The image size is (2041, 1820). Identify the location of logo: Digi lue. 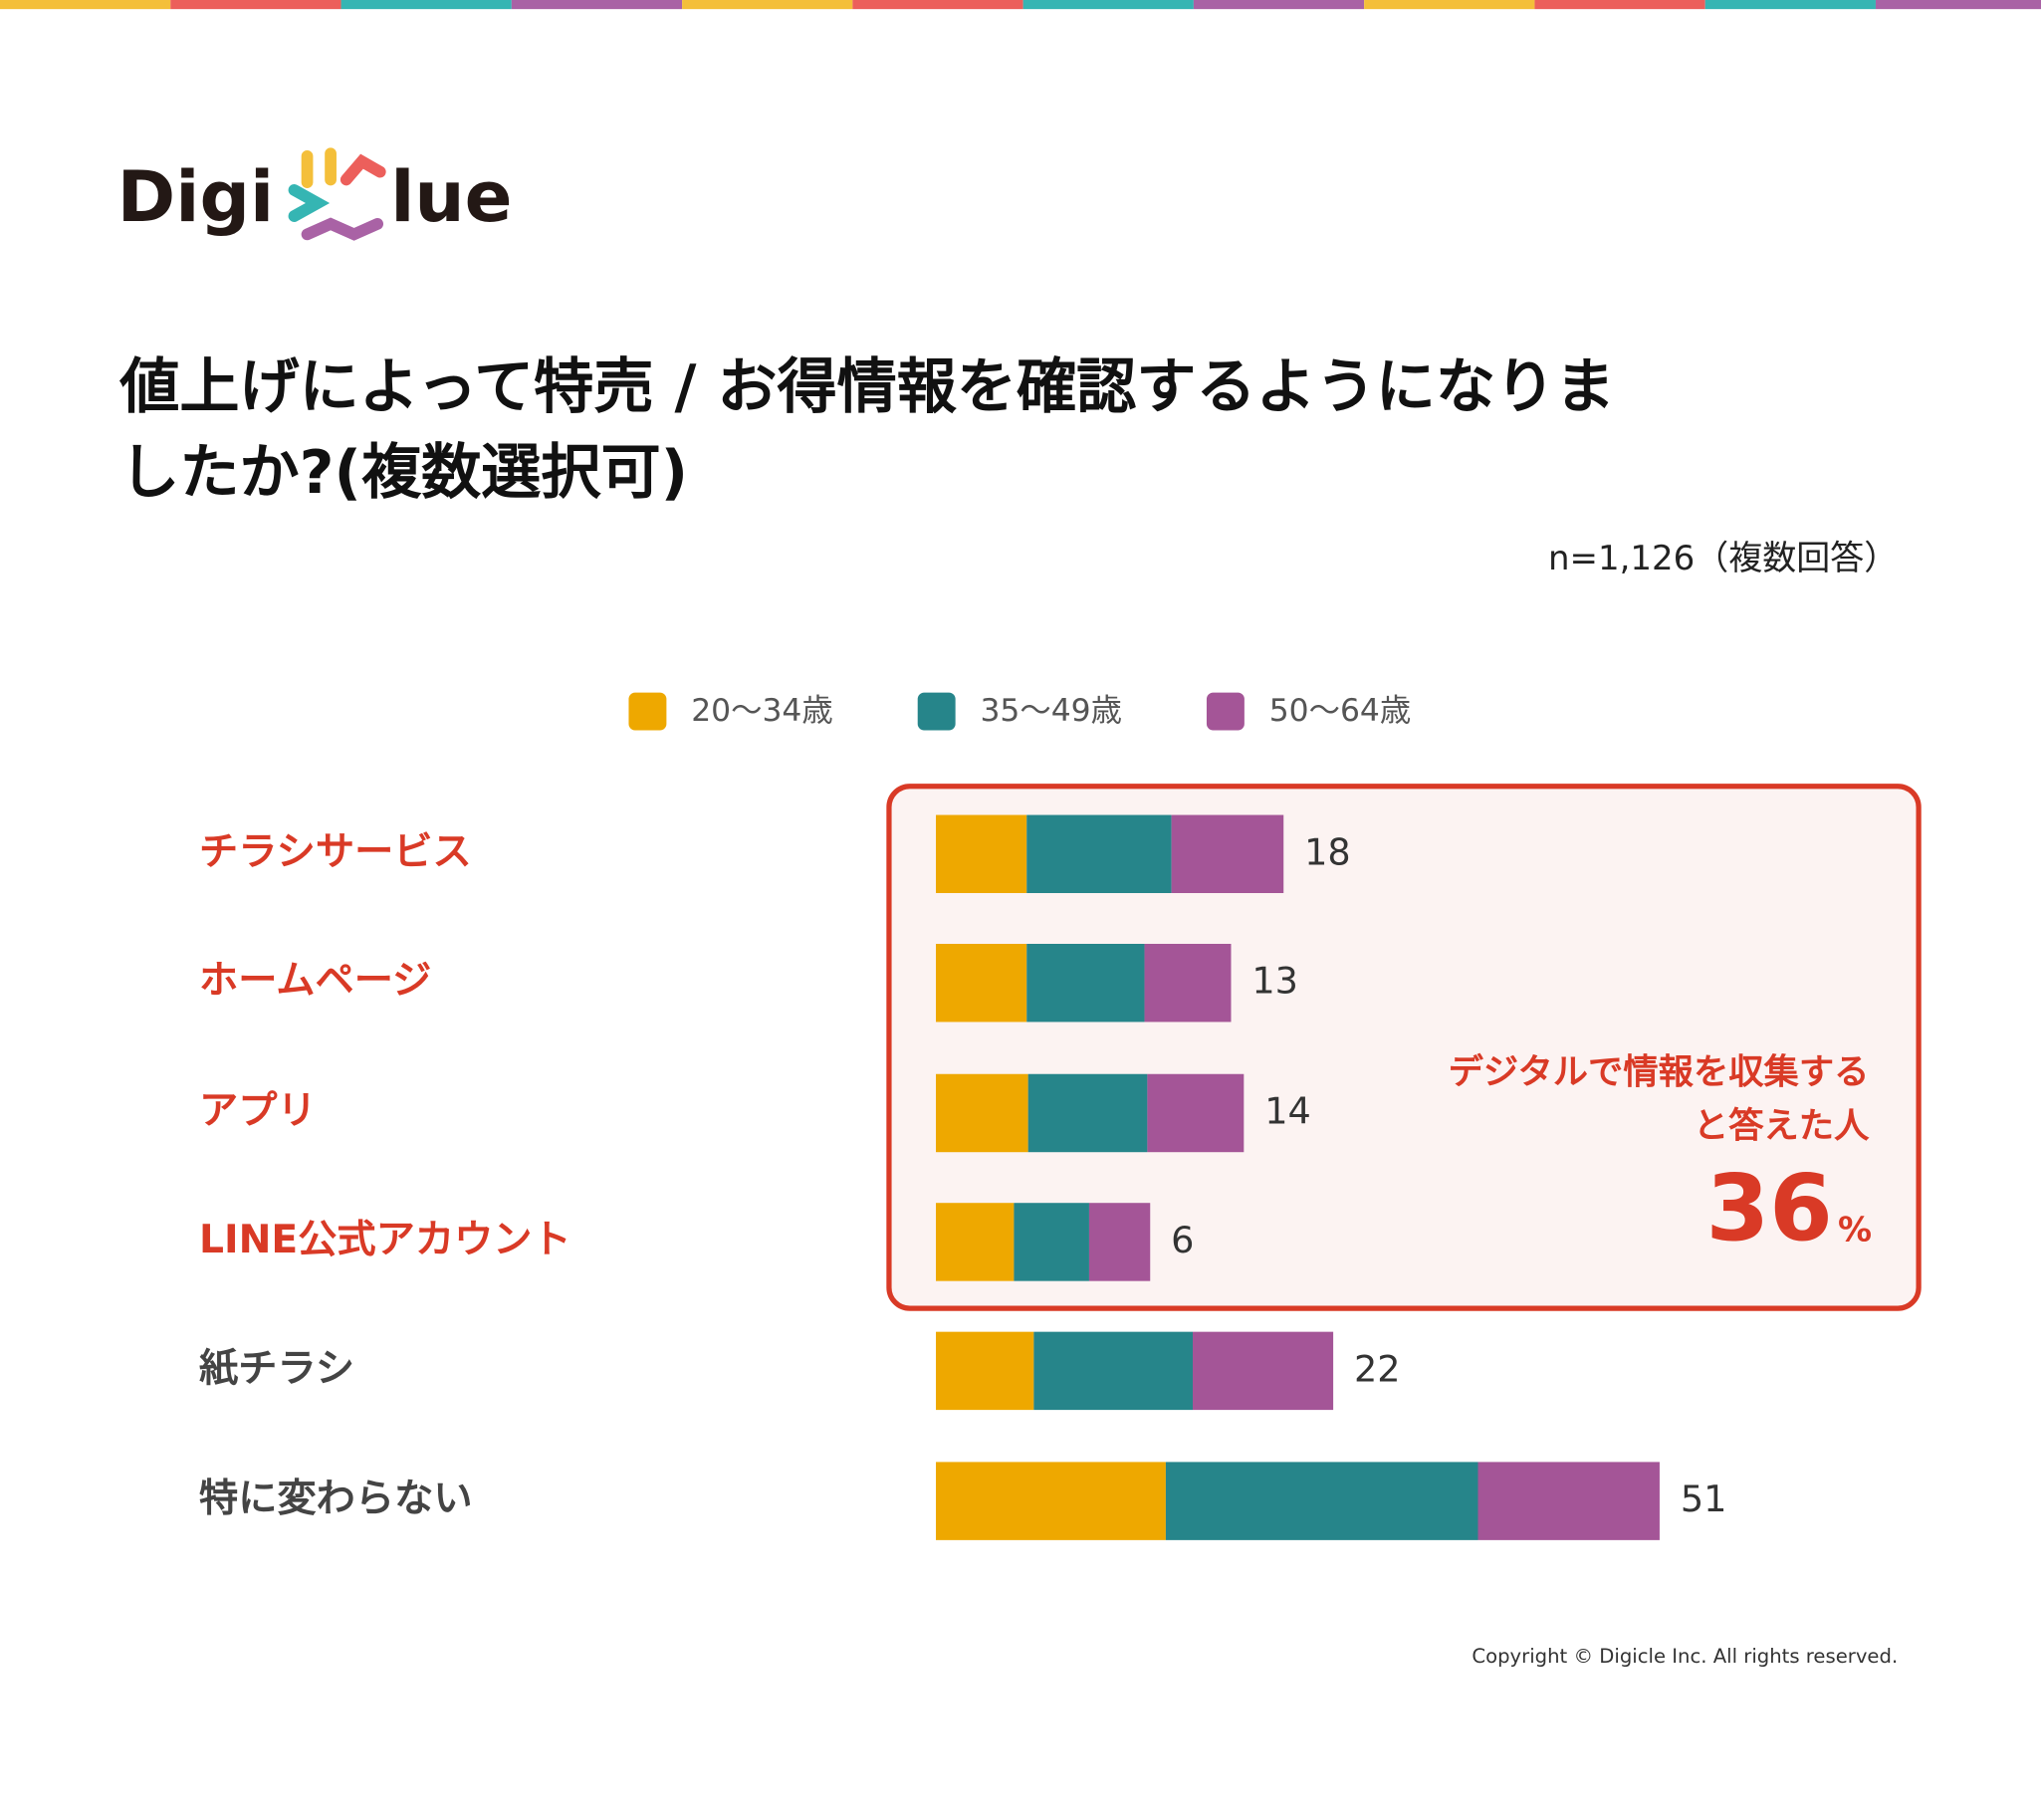
(315, 194).